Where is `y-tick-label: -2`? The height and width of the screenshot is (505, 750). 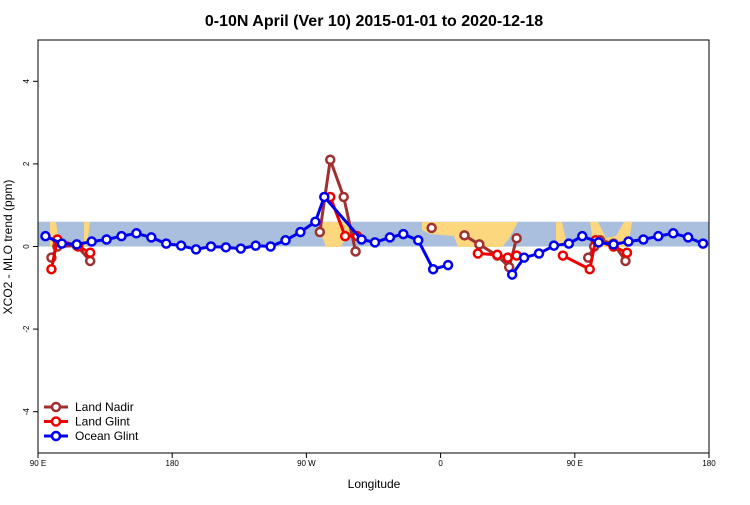 y-tick-label: -2 is located at coordinates (26, 329).